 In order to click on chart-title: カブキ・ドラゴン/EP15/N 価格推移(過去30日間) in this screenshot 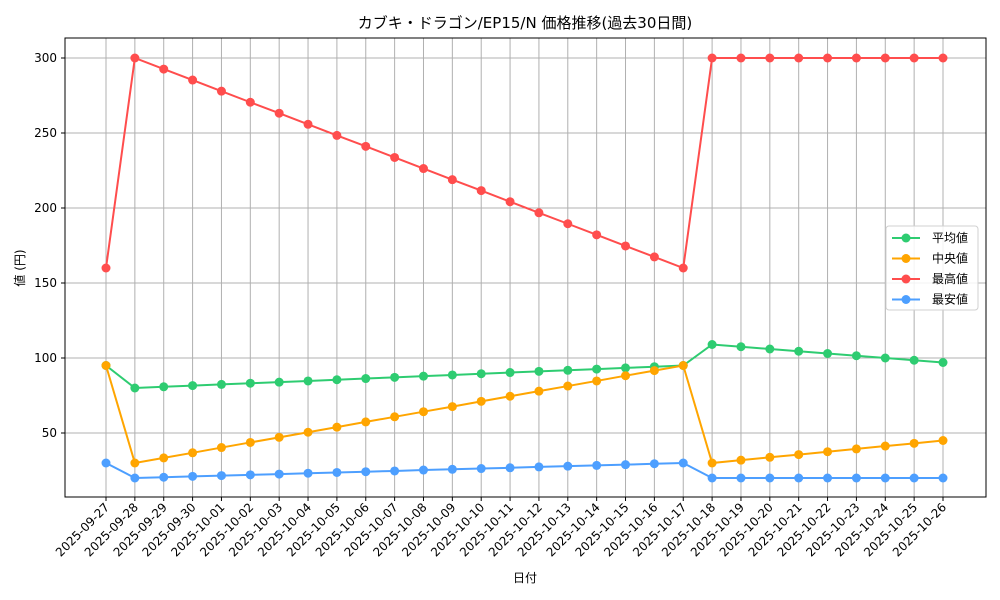, I will do `click(525, 23)`.